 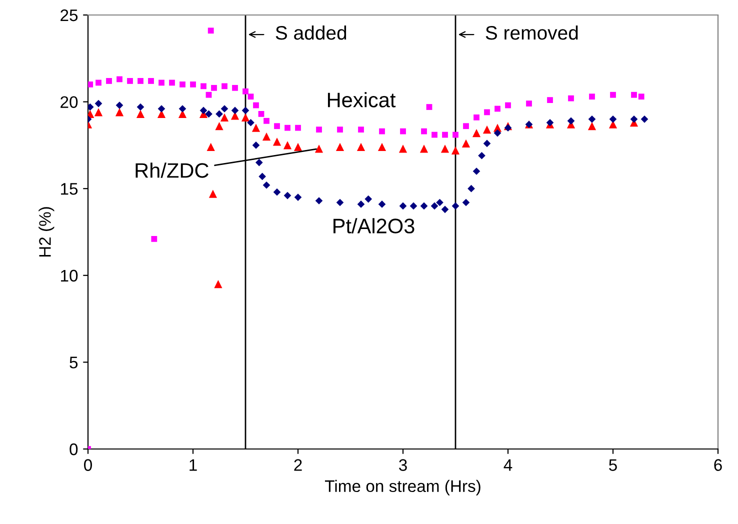 What do you see at coordinates (69, 189) in the screenshot?
I see `y-tick-label: 15` at bounding box center [69, 189].